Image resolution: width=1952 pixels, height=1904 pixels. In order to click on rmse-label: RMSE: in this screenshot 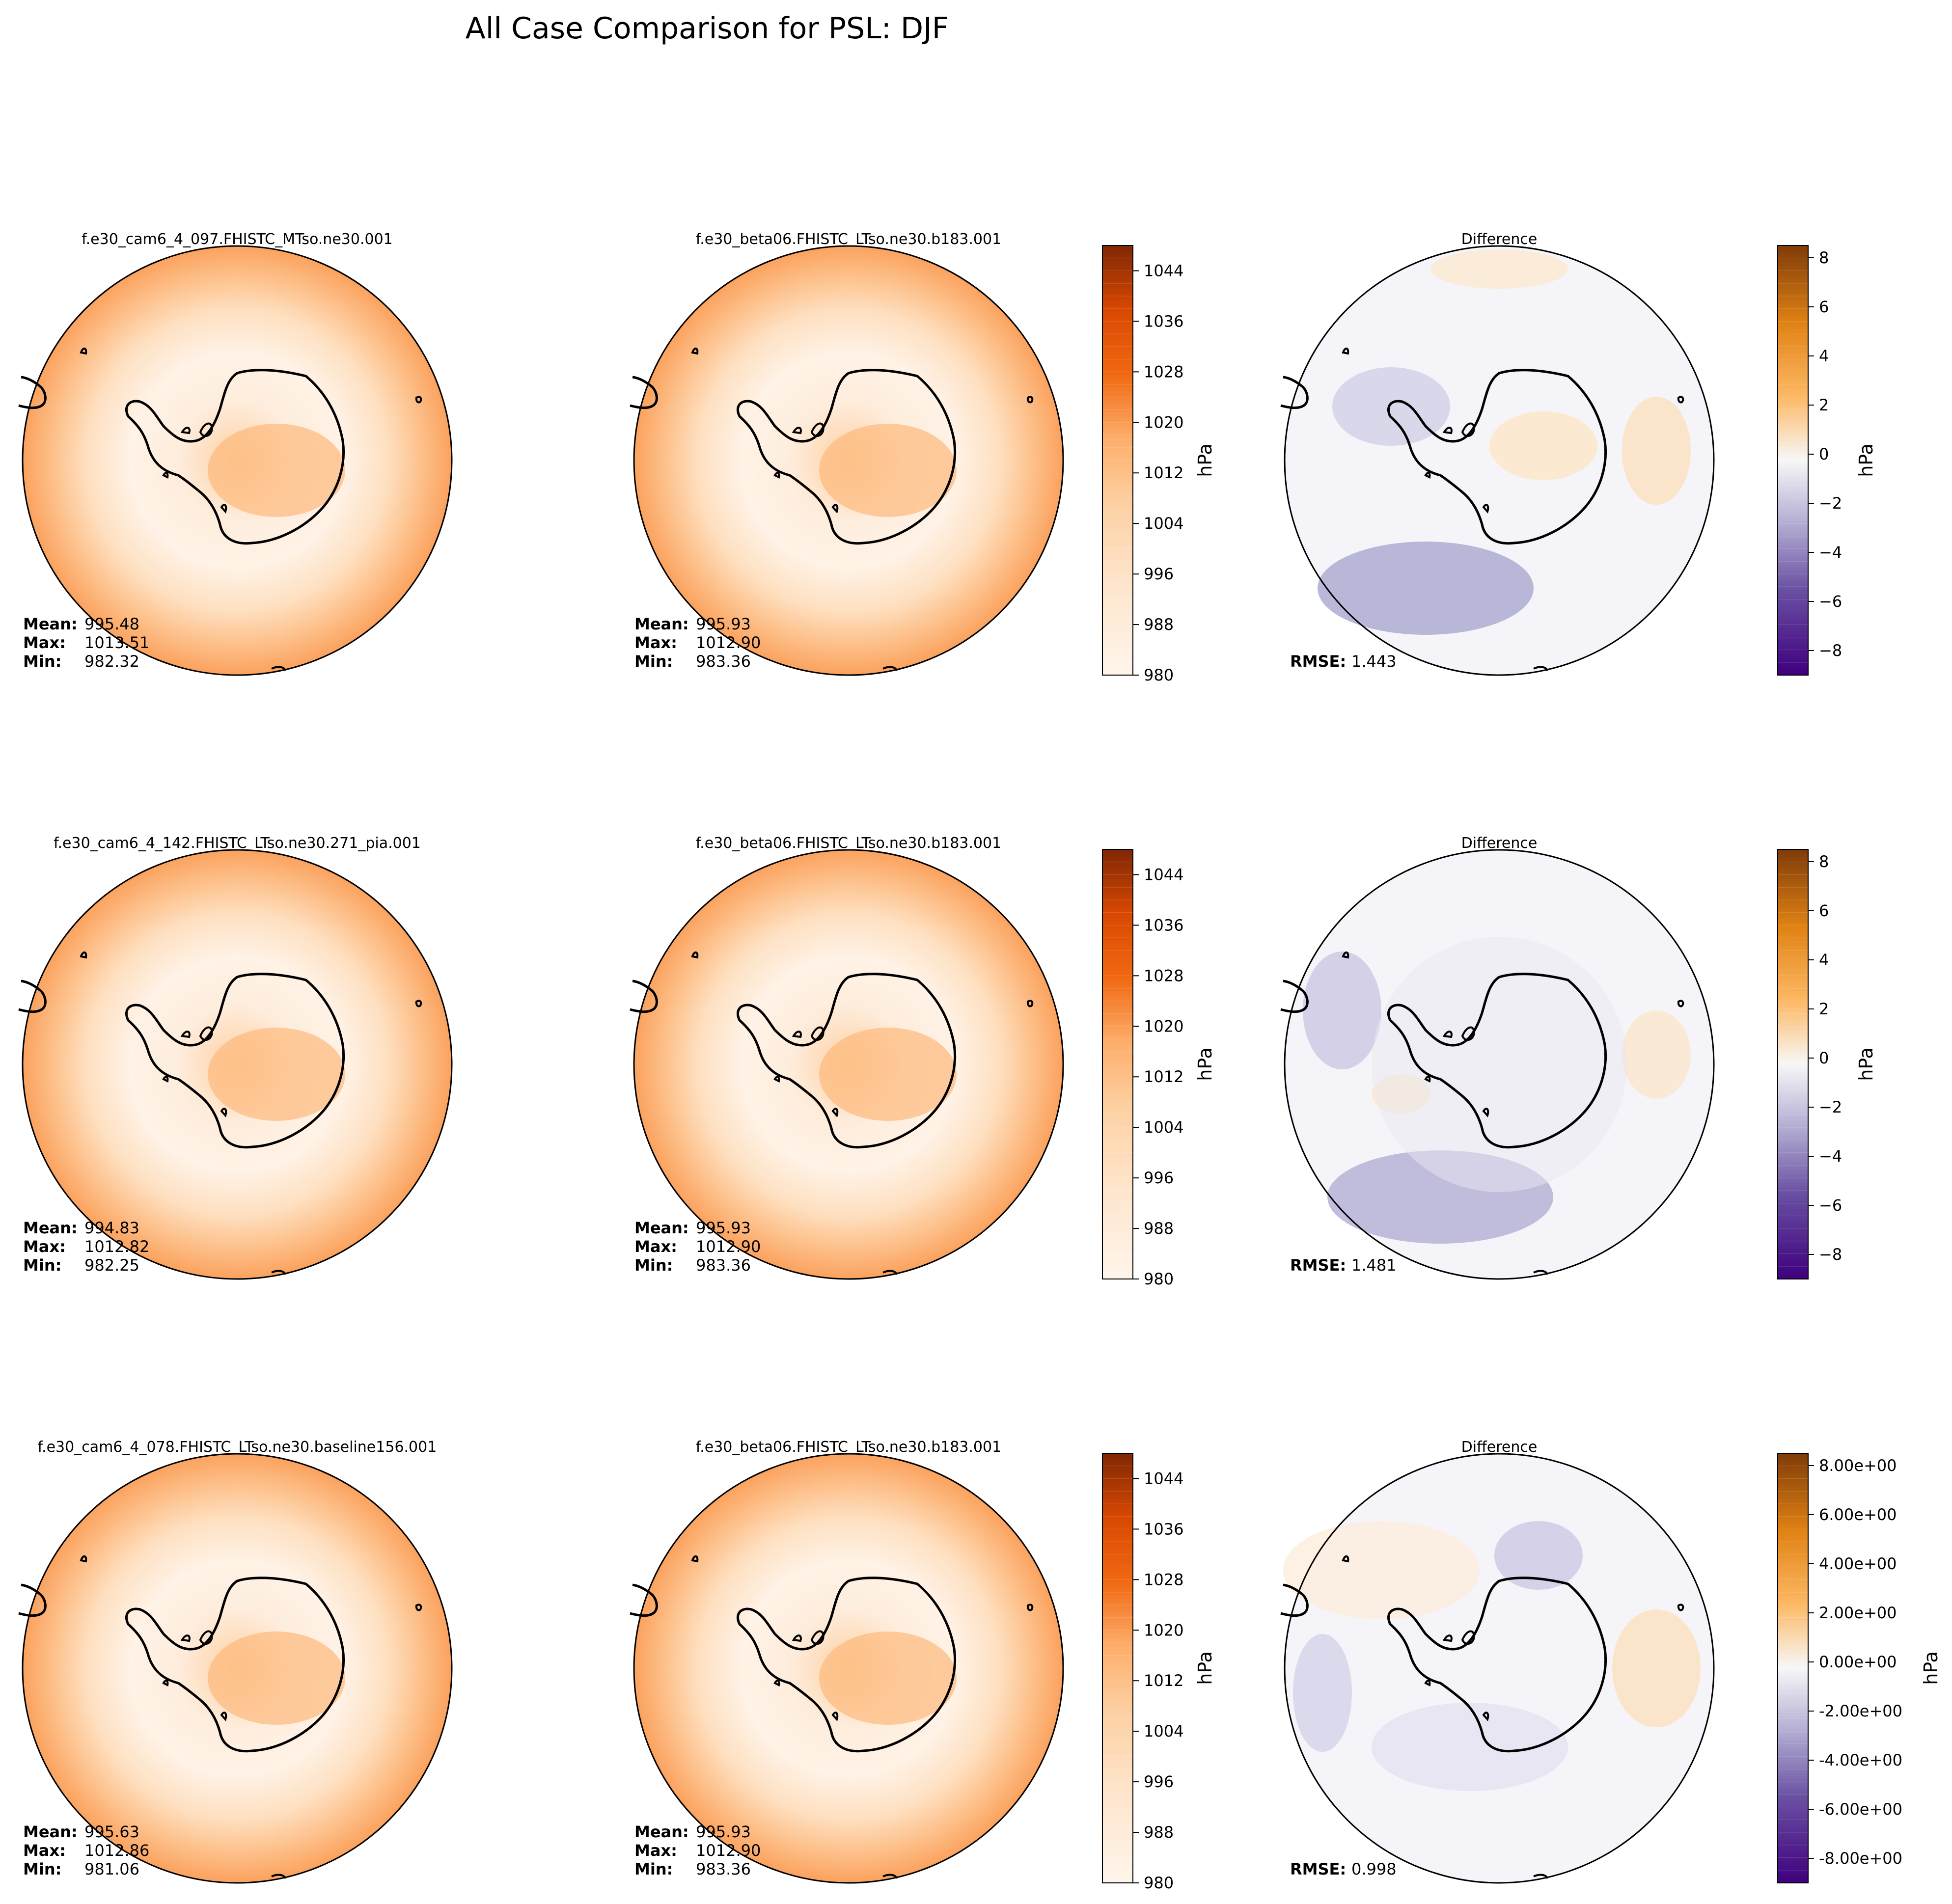, I will do `click(1318, 1265)`.